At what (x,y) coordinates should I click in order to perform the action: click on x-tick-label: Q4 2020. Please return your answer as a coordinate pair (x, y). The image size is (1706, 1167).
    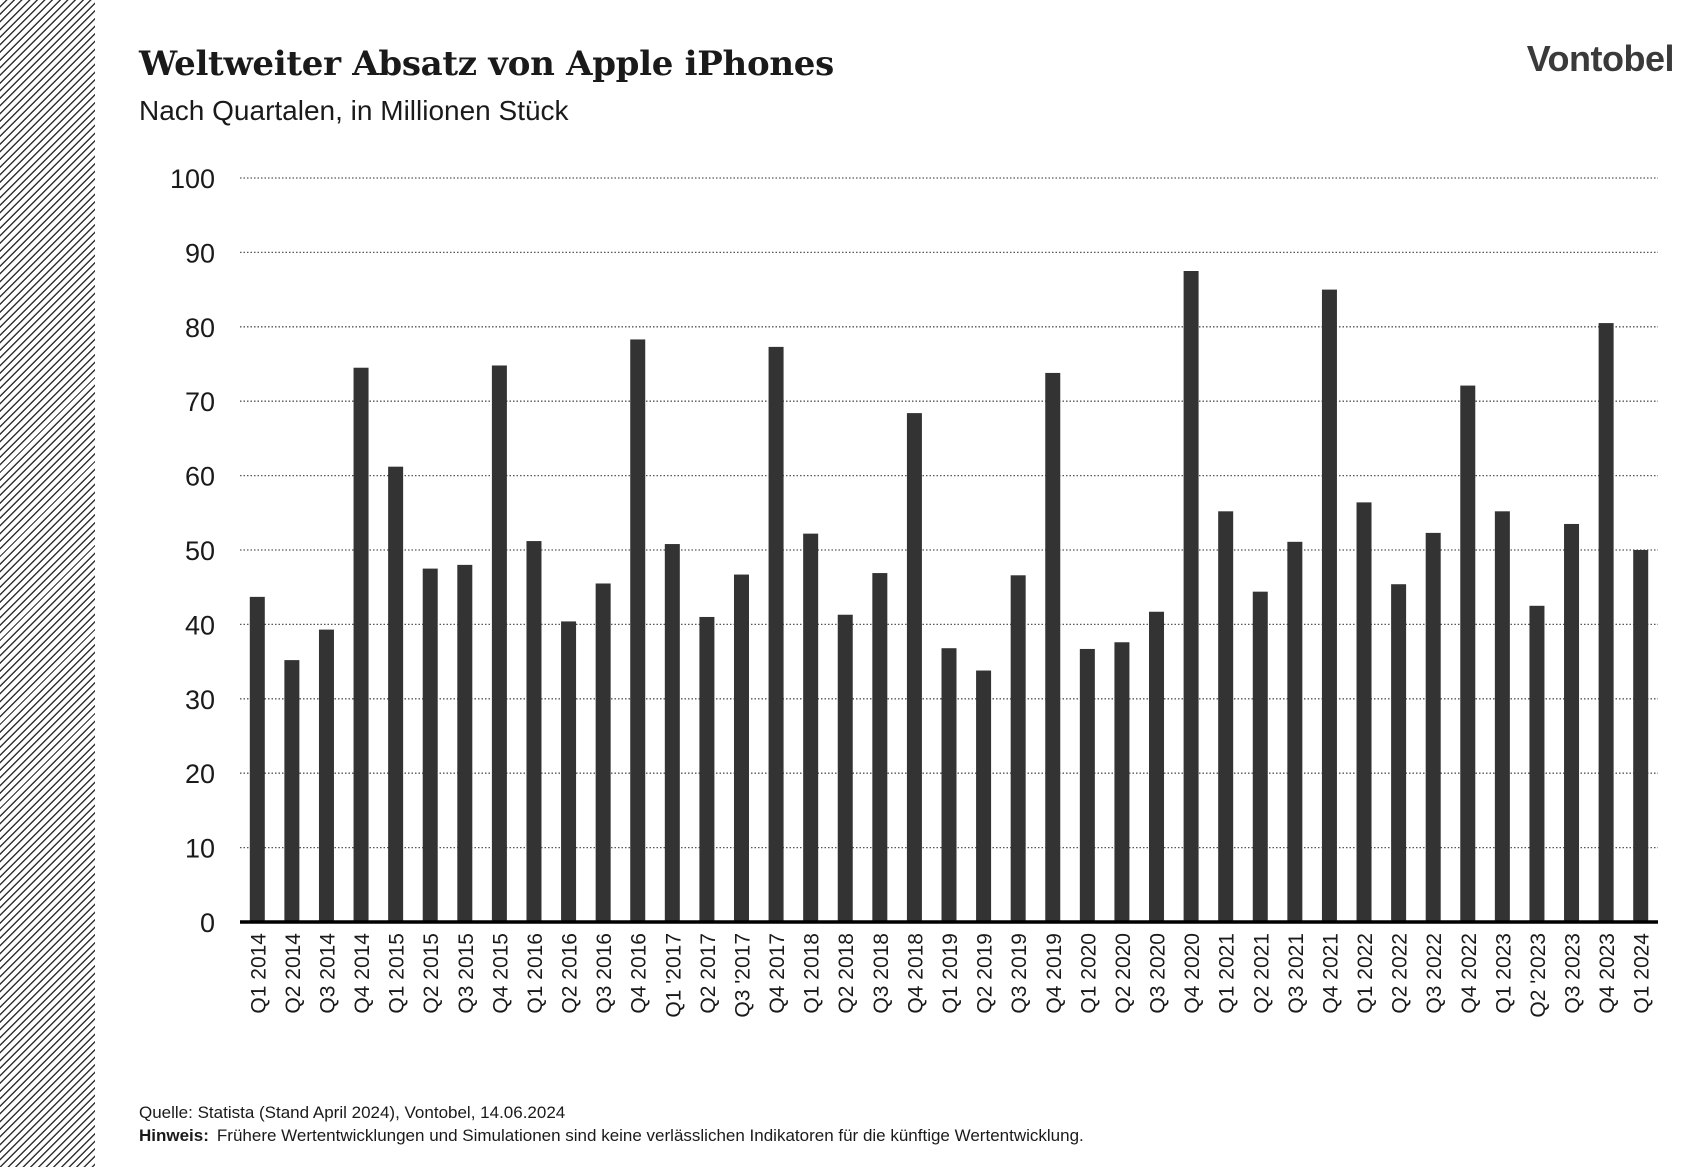
    Looking at the image, I should click on (1192, 973).